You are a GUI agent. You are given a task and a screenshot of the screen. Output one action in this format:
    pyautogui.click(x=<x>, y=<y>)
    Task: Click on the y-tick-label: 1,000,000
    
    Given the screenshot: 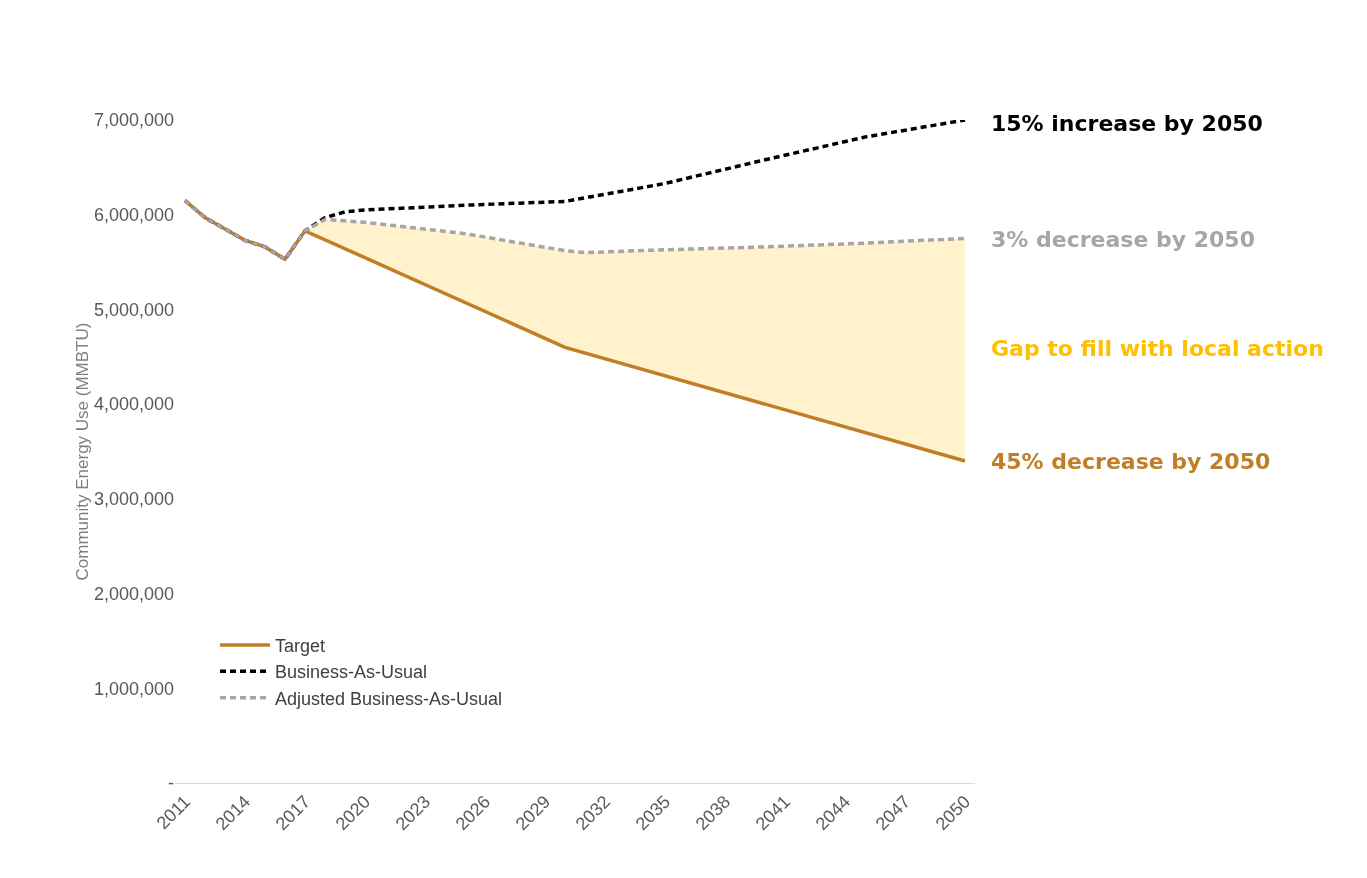 What is the action you would take?
    pyautogui.click(x=133, y=688)
    